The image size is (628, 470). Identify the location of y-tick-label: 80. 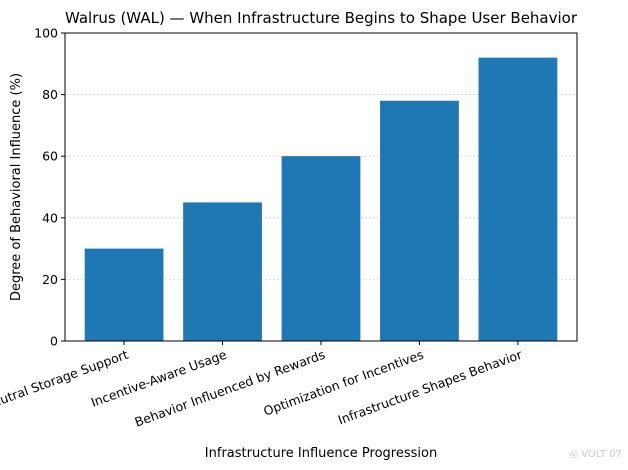
(50, 94).